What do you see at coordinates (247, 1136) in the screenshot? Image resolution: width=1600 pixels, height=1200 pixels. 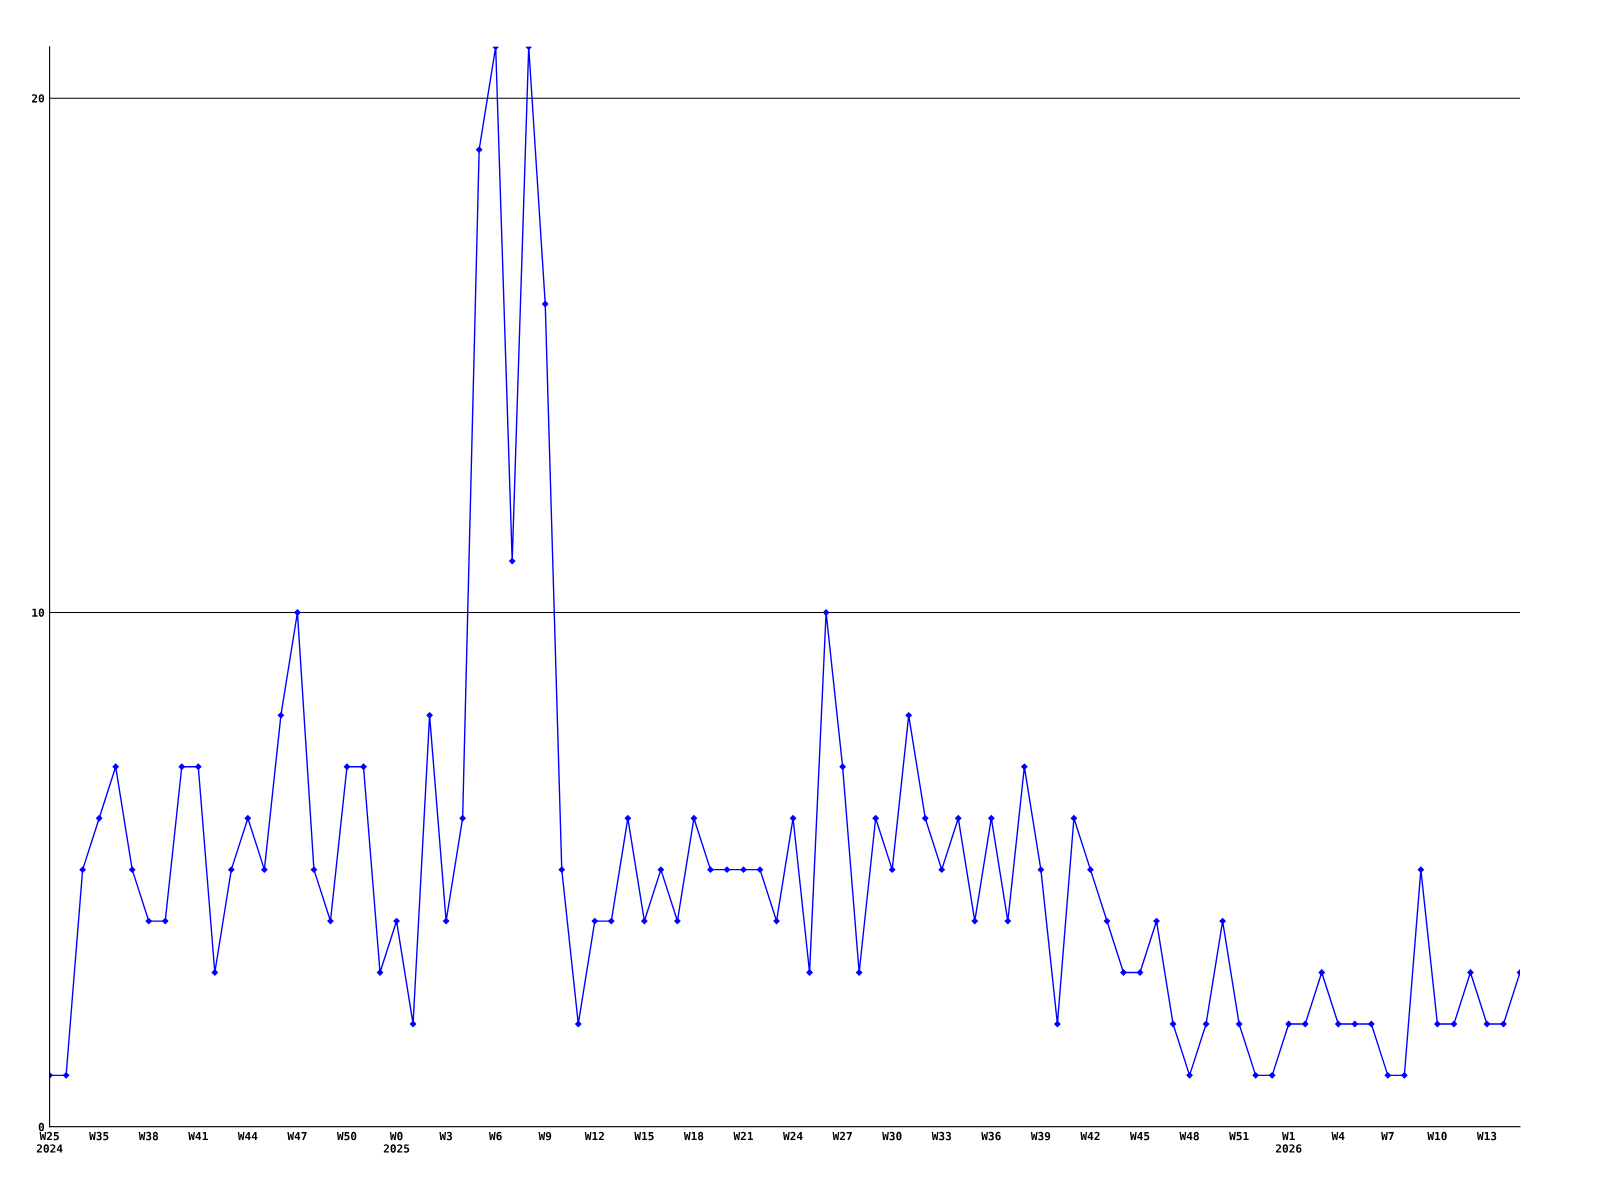 I see `x-tick-label: W44` at bounding box center [247, 1136].